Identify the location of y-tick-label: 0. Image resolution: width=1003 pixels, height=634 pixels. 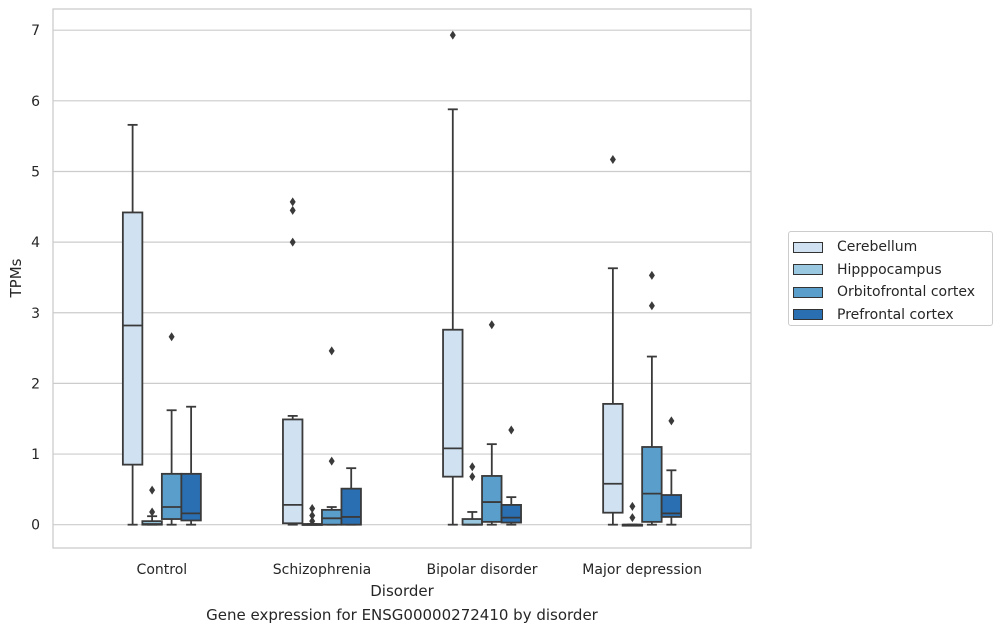
(35, 526).